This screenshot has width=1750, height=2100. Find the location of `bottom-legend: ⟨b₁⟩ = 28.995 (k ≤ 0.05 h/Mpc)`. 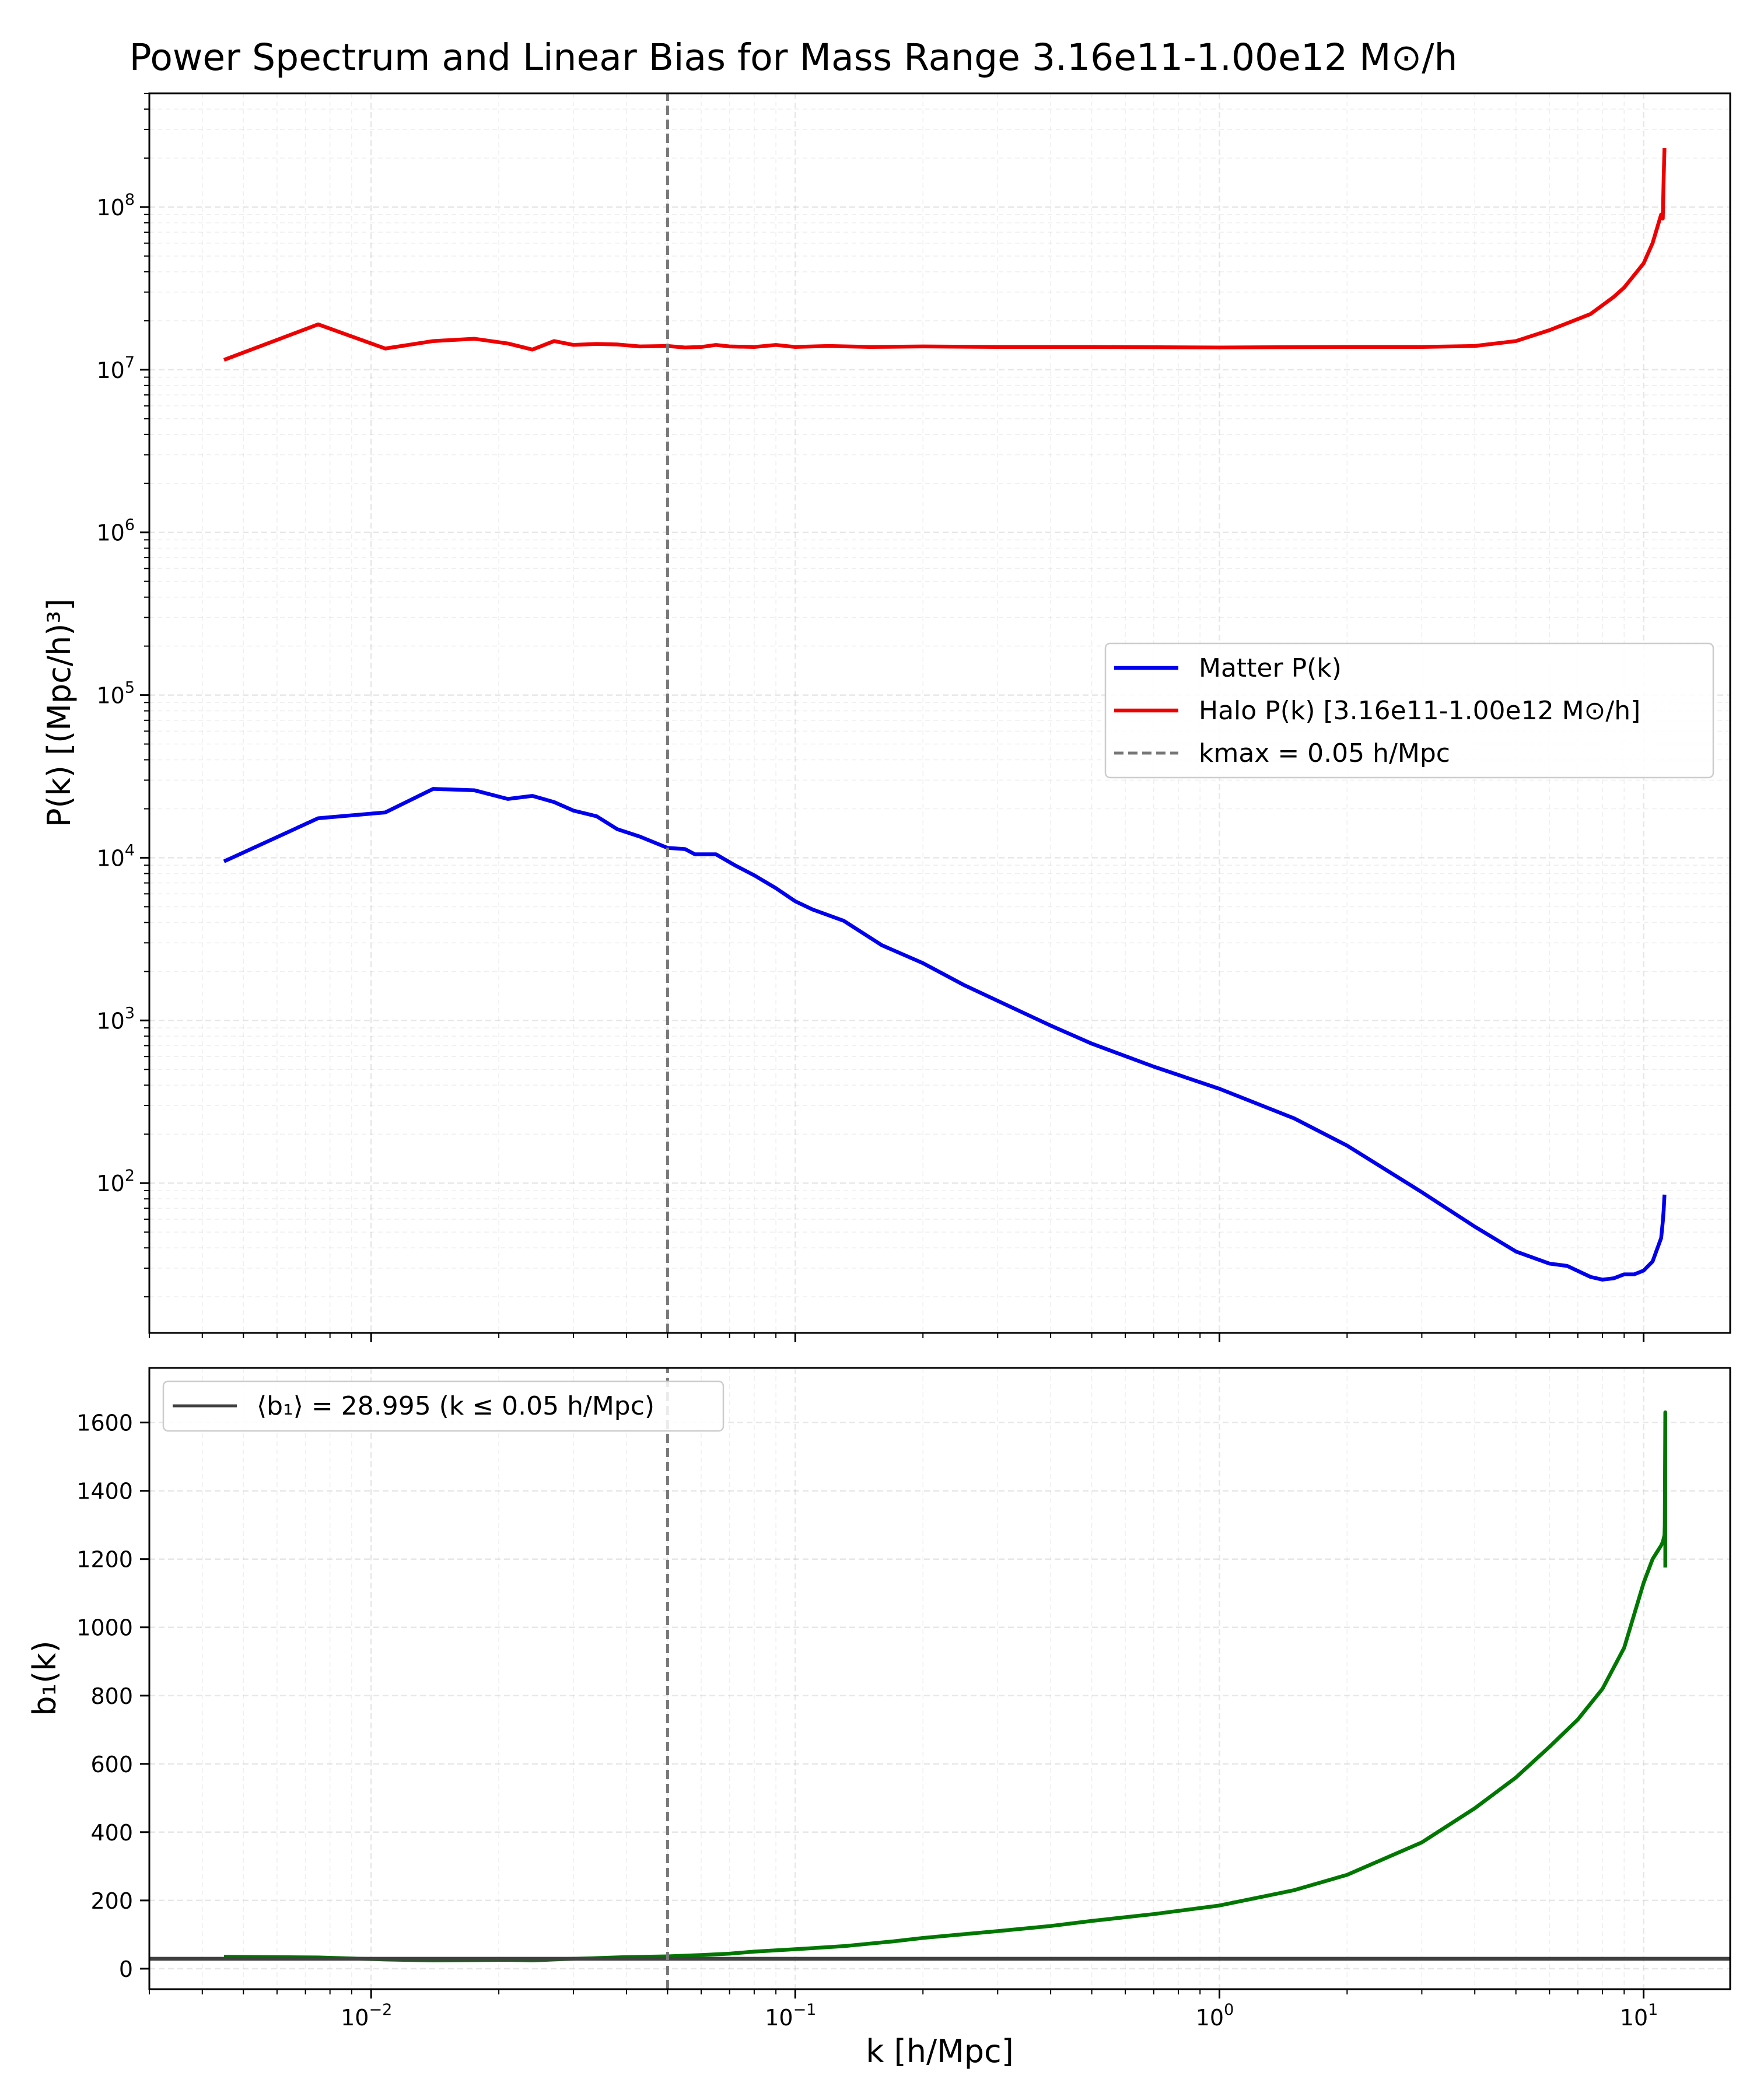

bottom-legend: ⟨b₁⟩ = 28.995 (k ≤ 0.05 h/Mpc) is located at coordinates (443, 1406).